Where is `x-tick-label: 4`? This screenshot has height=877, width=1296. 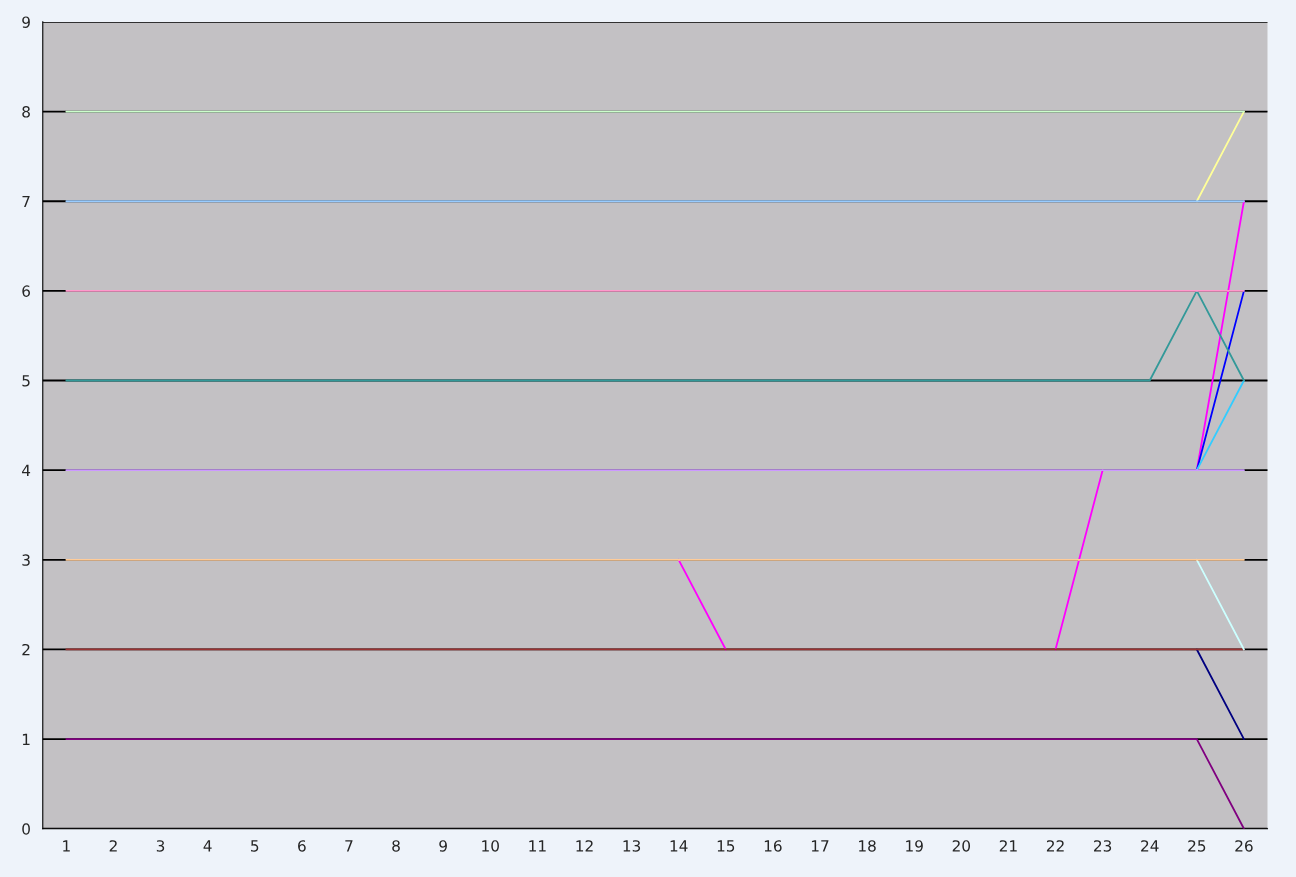
x-tick-label: 4 is located at coordinates (207, 846).